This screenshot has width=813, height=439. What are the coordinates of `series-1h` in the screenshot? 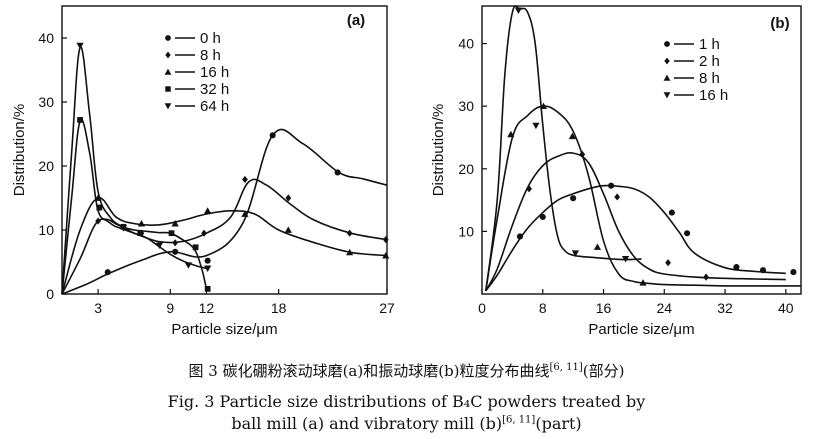 It's located at (641, 237).